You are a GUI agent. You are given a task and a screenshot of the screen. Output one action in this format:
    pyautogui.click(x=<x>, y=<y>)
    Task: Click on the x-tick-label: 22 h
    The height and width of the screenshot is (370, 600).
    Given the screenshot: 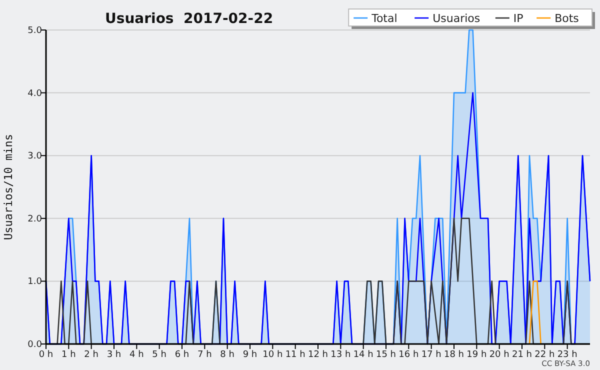 What is the action you would take?
    pyautogui.click(x=544, y=355)
    